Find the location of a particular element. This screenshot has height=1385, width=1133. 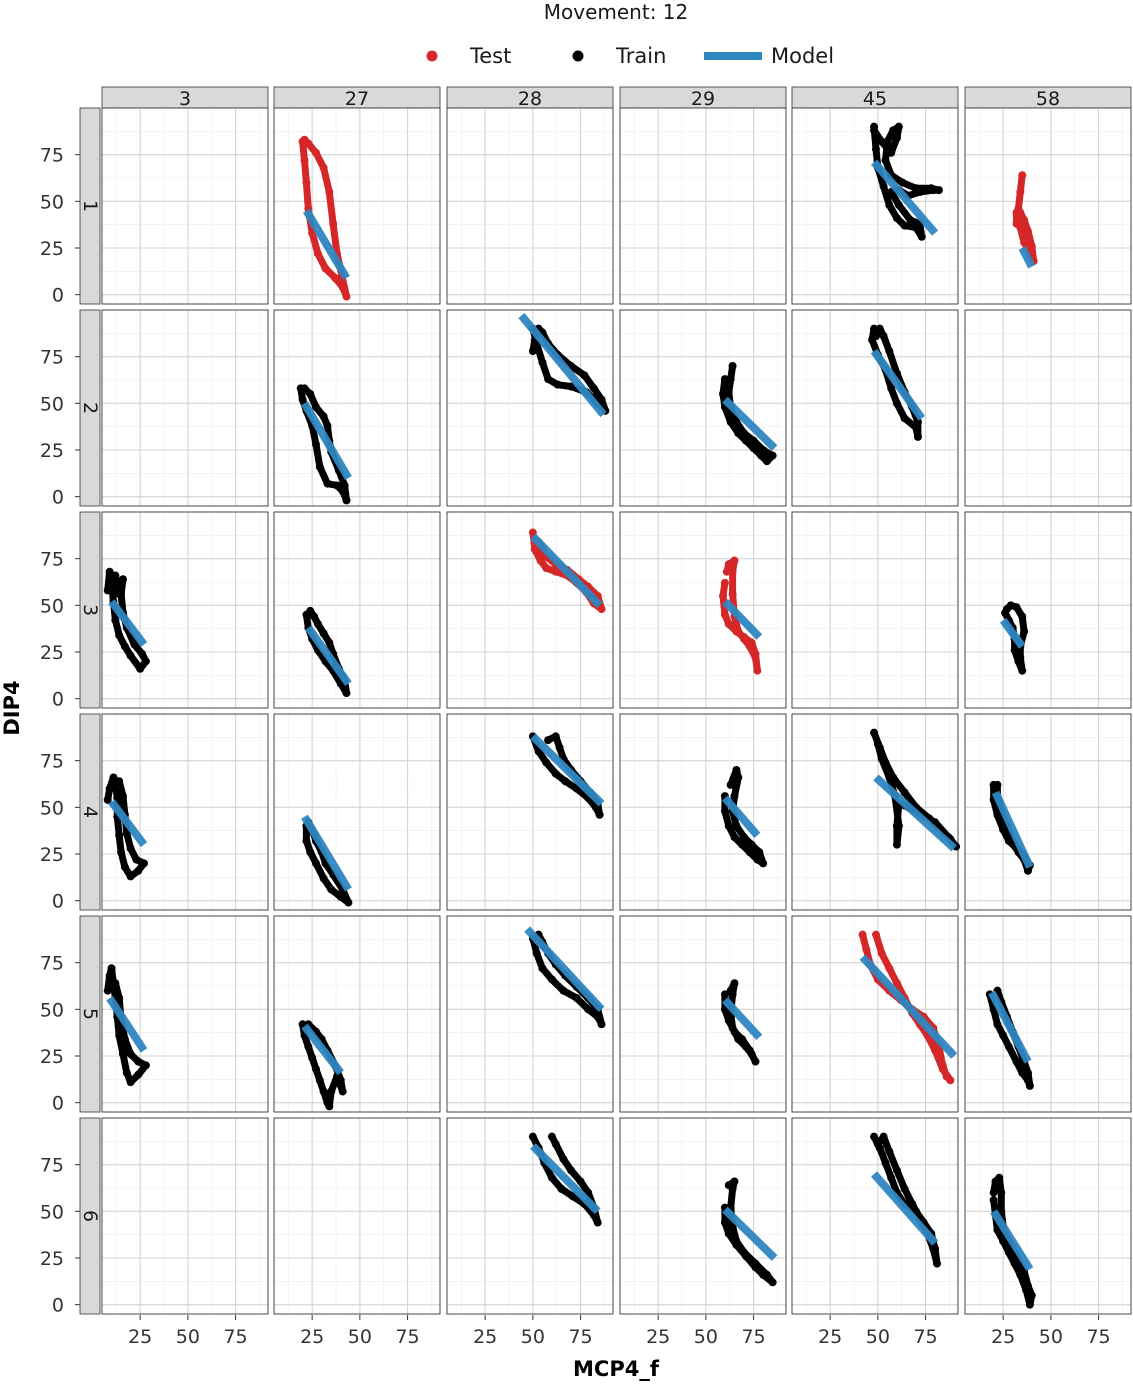

legend-marker-test is located at coordinates (432, 56).